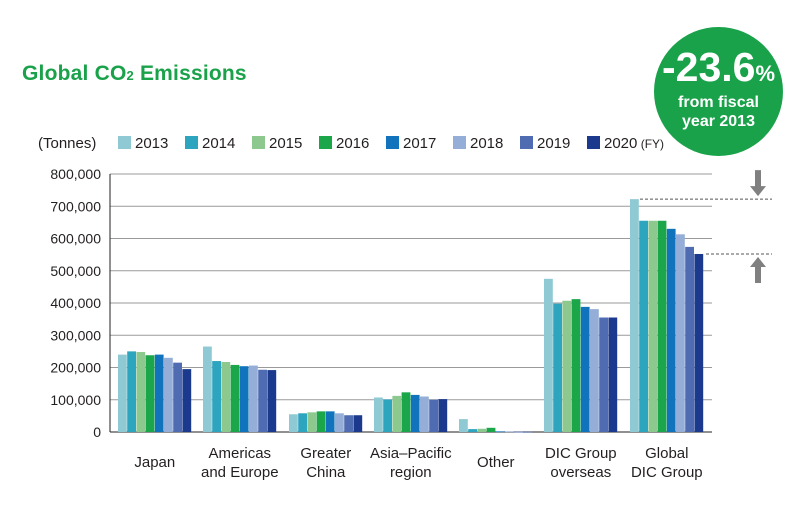  What do you see at coordinates (67, 143) in the screenshot?
I see `y-axis-unit-label: (Tonnes)` at bounding box center [67, 143].